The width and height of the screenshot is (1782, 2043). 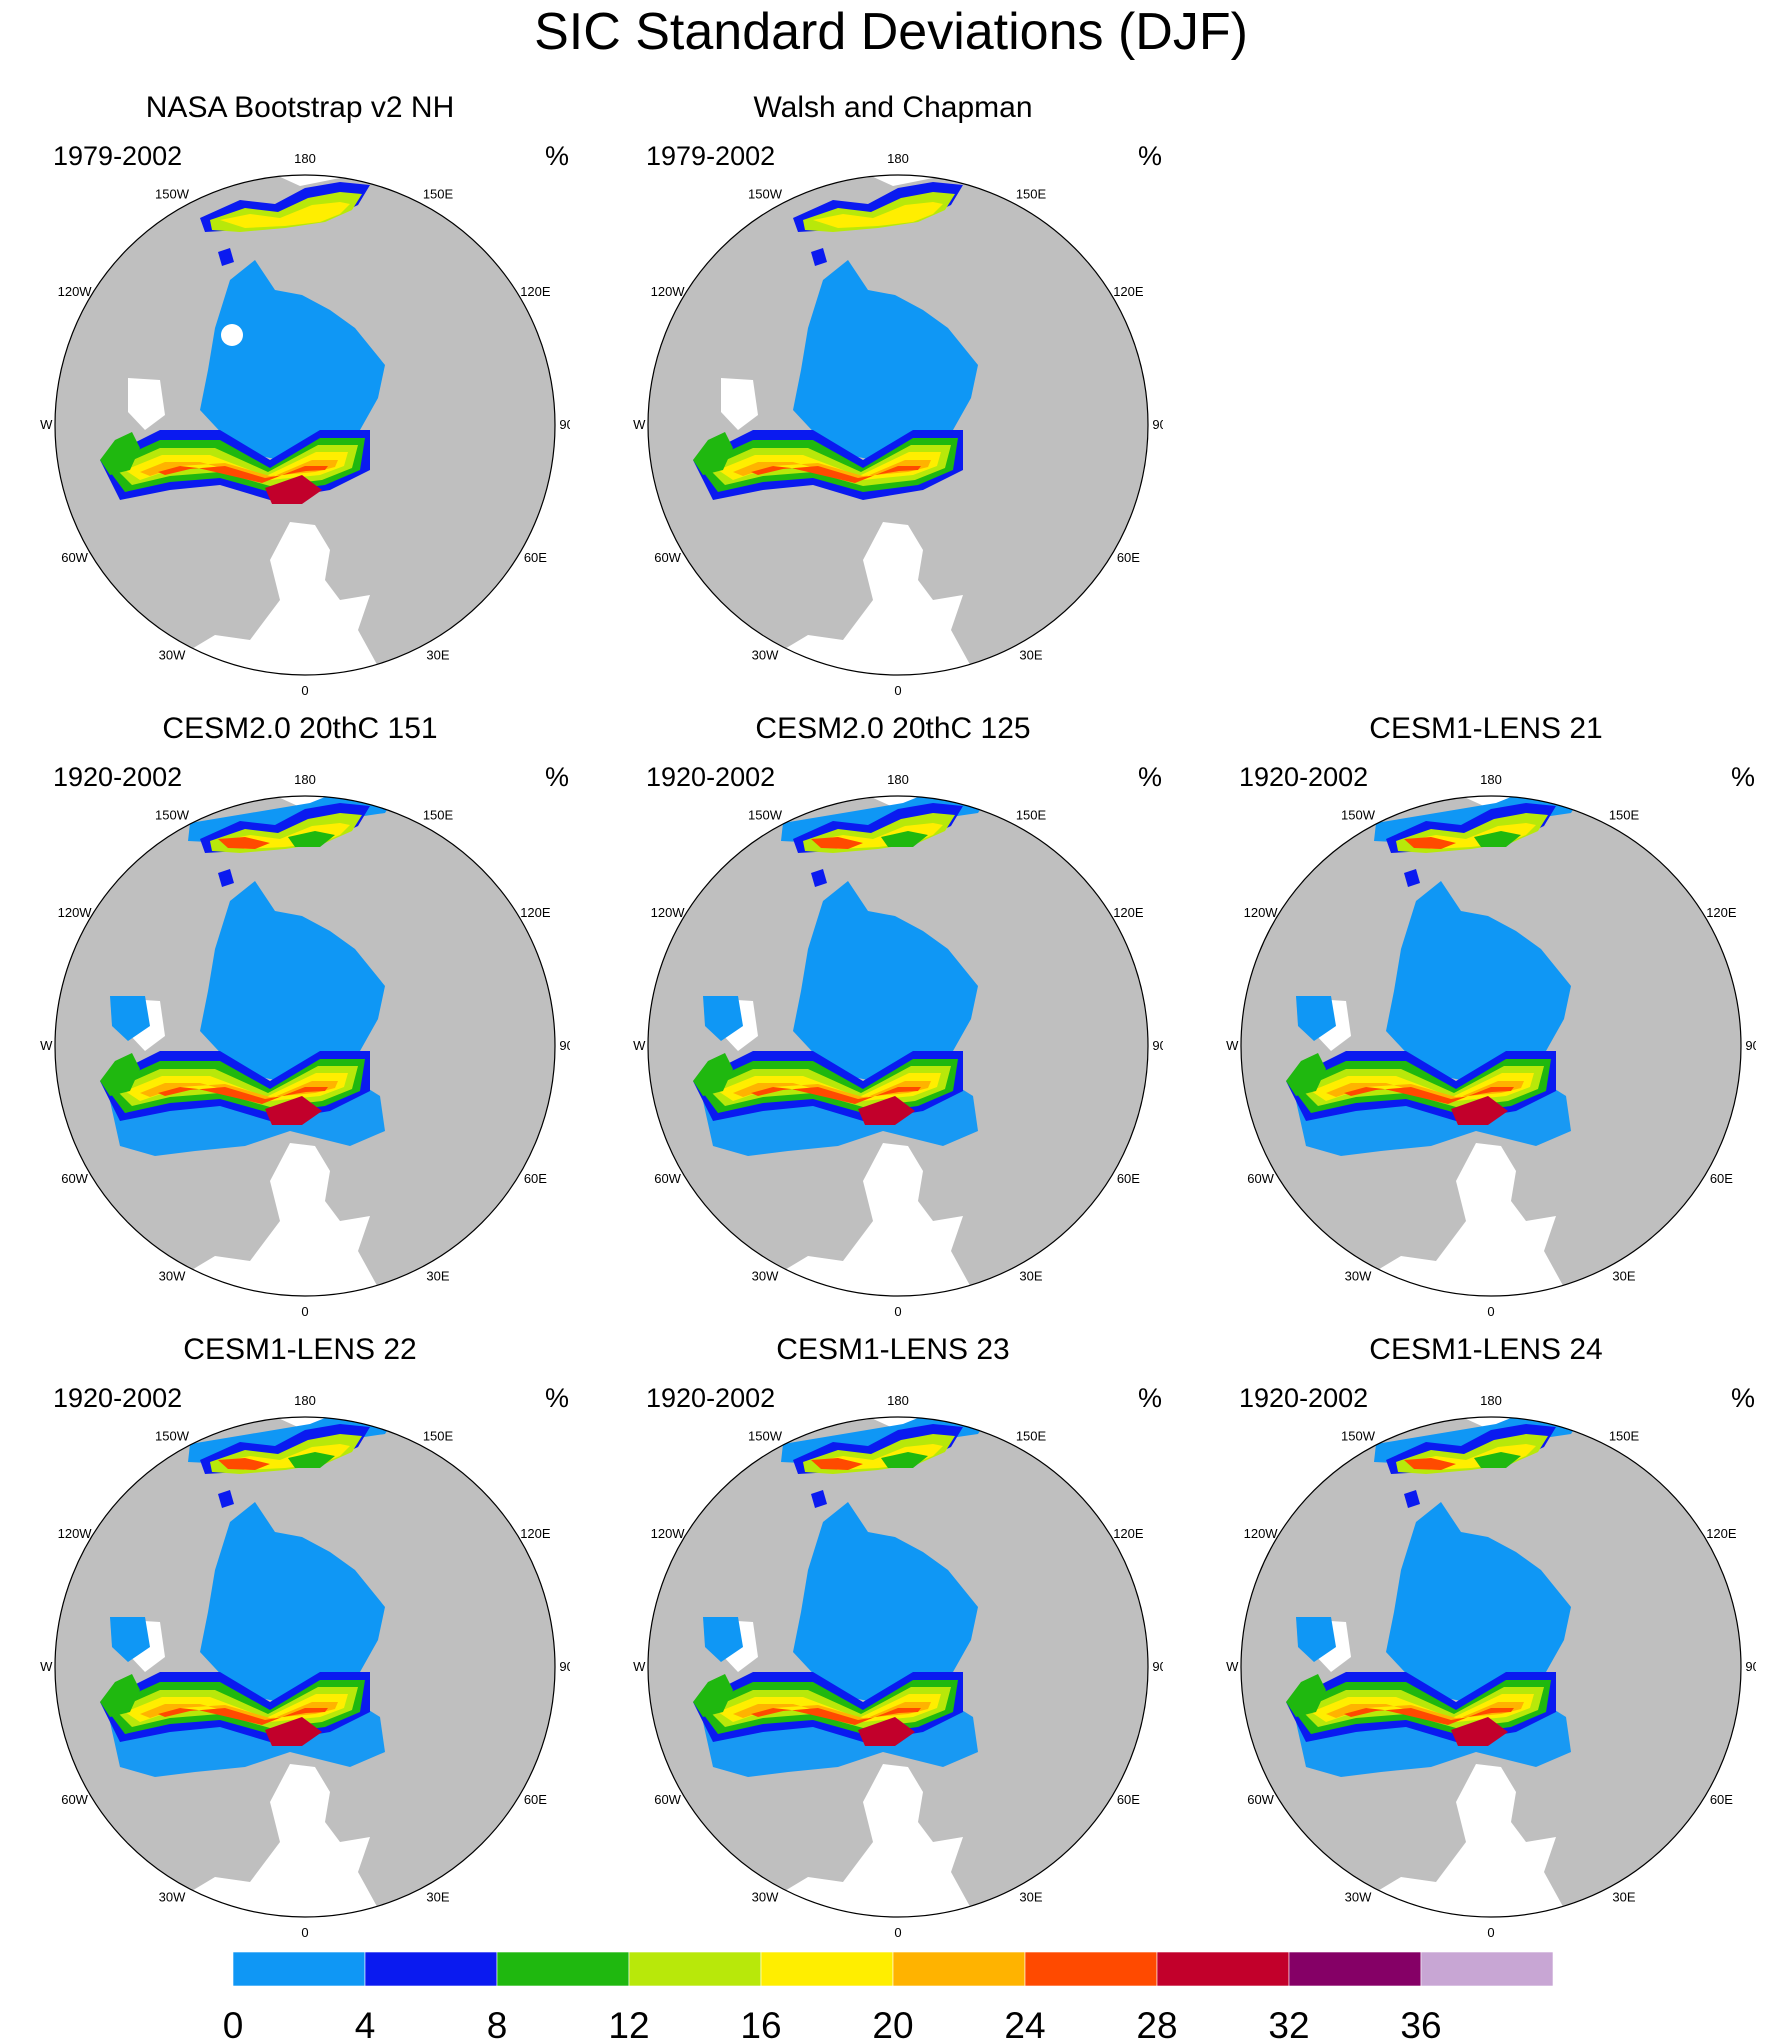 I want to click on colorbar-tick-label: 20, so click(x=892, y=2024).